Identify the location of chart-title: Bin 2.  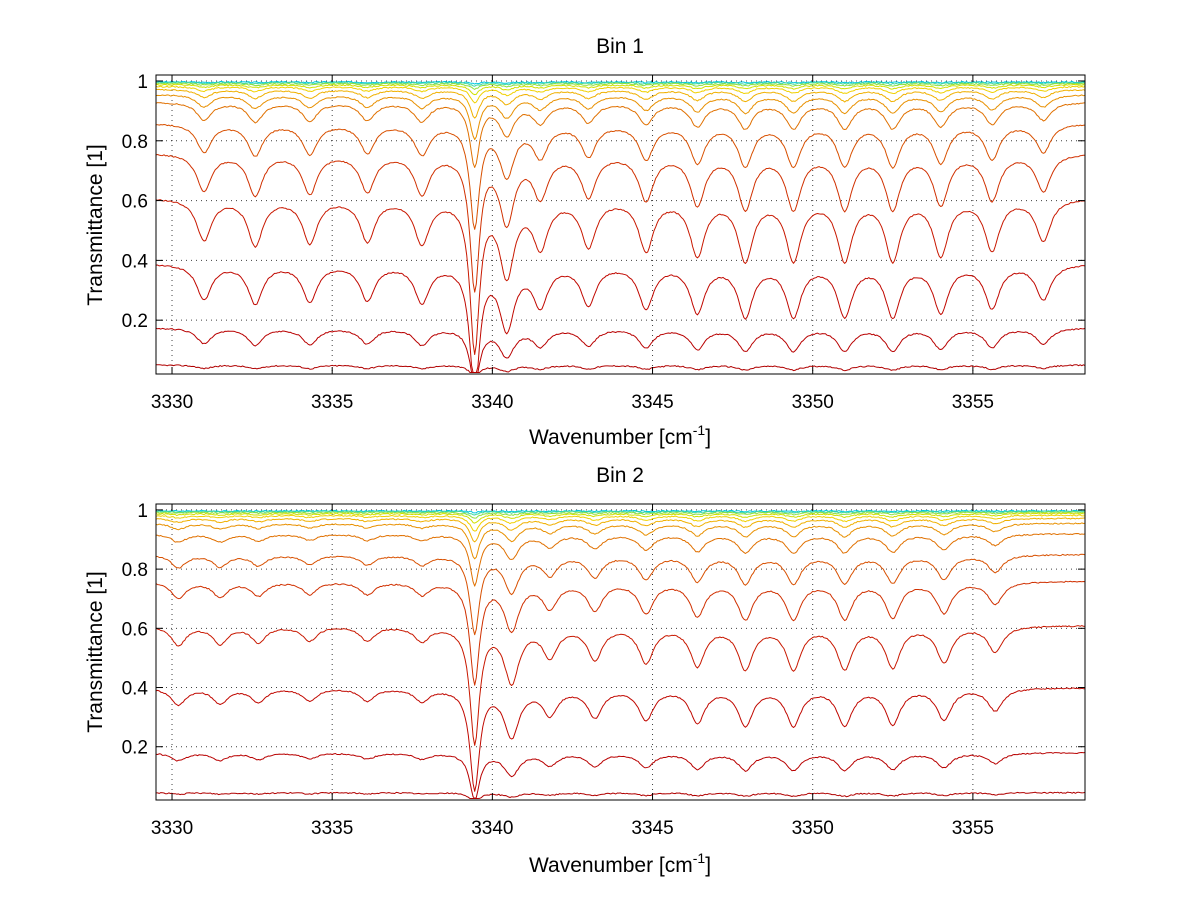
(620, 475).